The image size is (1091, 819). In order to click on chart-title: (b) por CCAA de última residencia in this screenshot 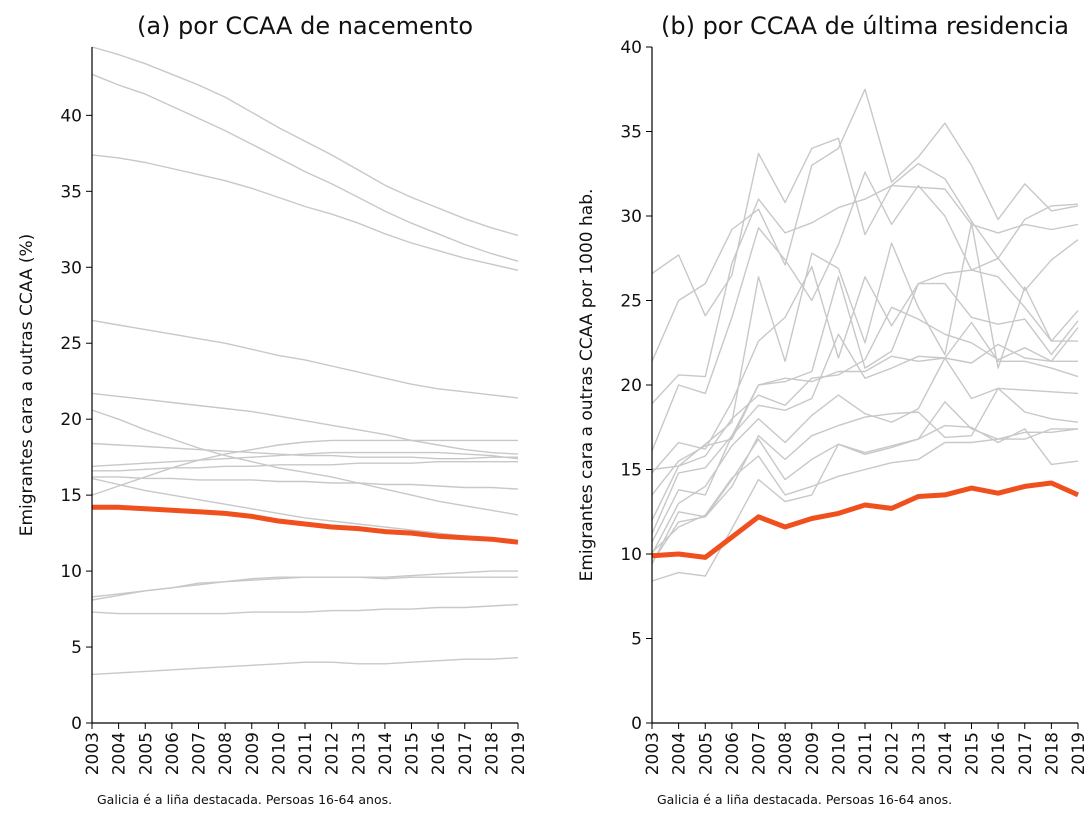, I will do `click(865, 26)`.